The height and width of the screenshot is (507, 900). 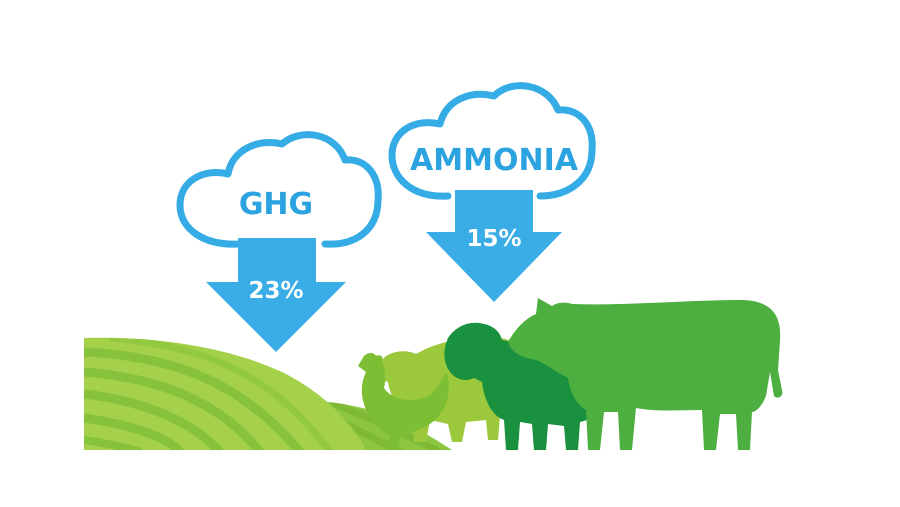 I want to click on chicken-icon, so click(x=403, y=401).